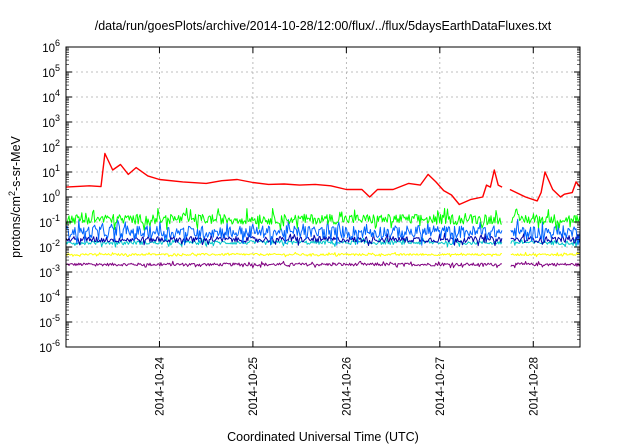  Describe the element at coordinates (56, 293) in the screenshot. I see `y-tick-exponent: -4` at that location.